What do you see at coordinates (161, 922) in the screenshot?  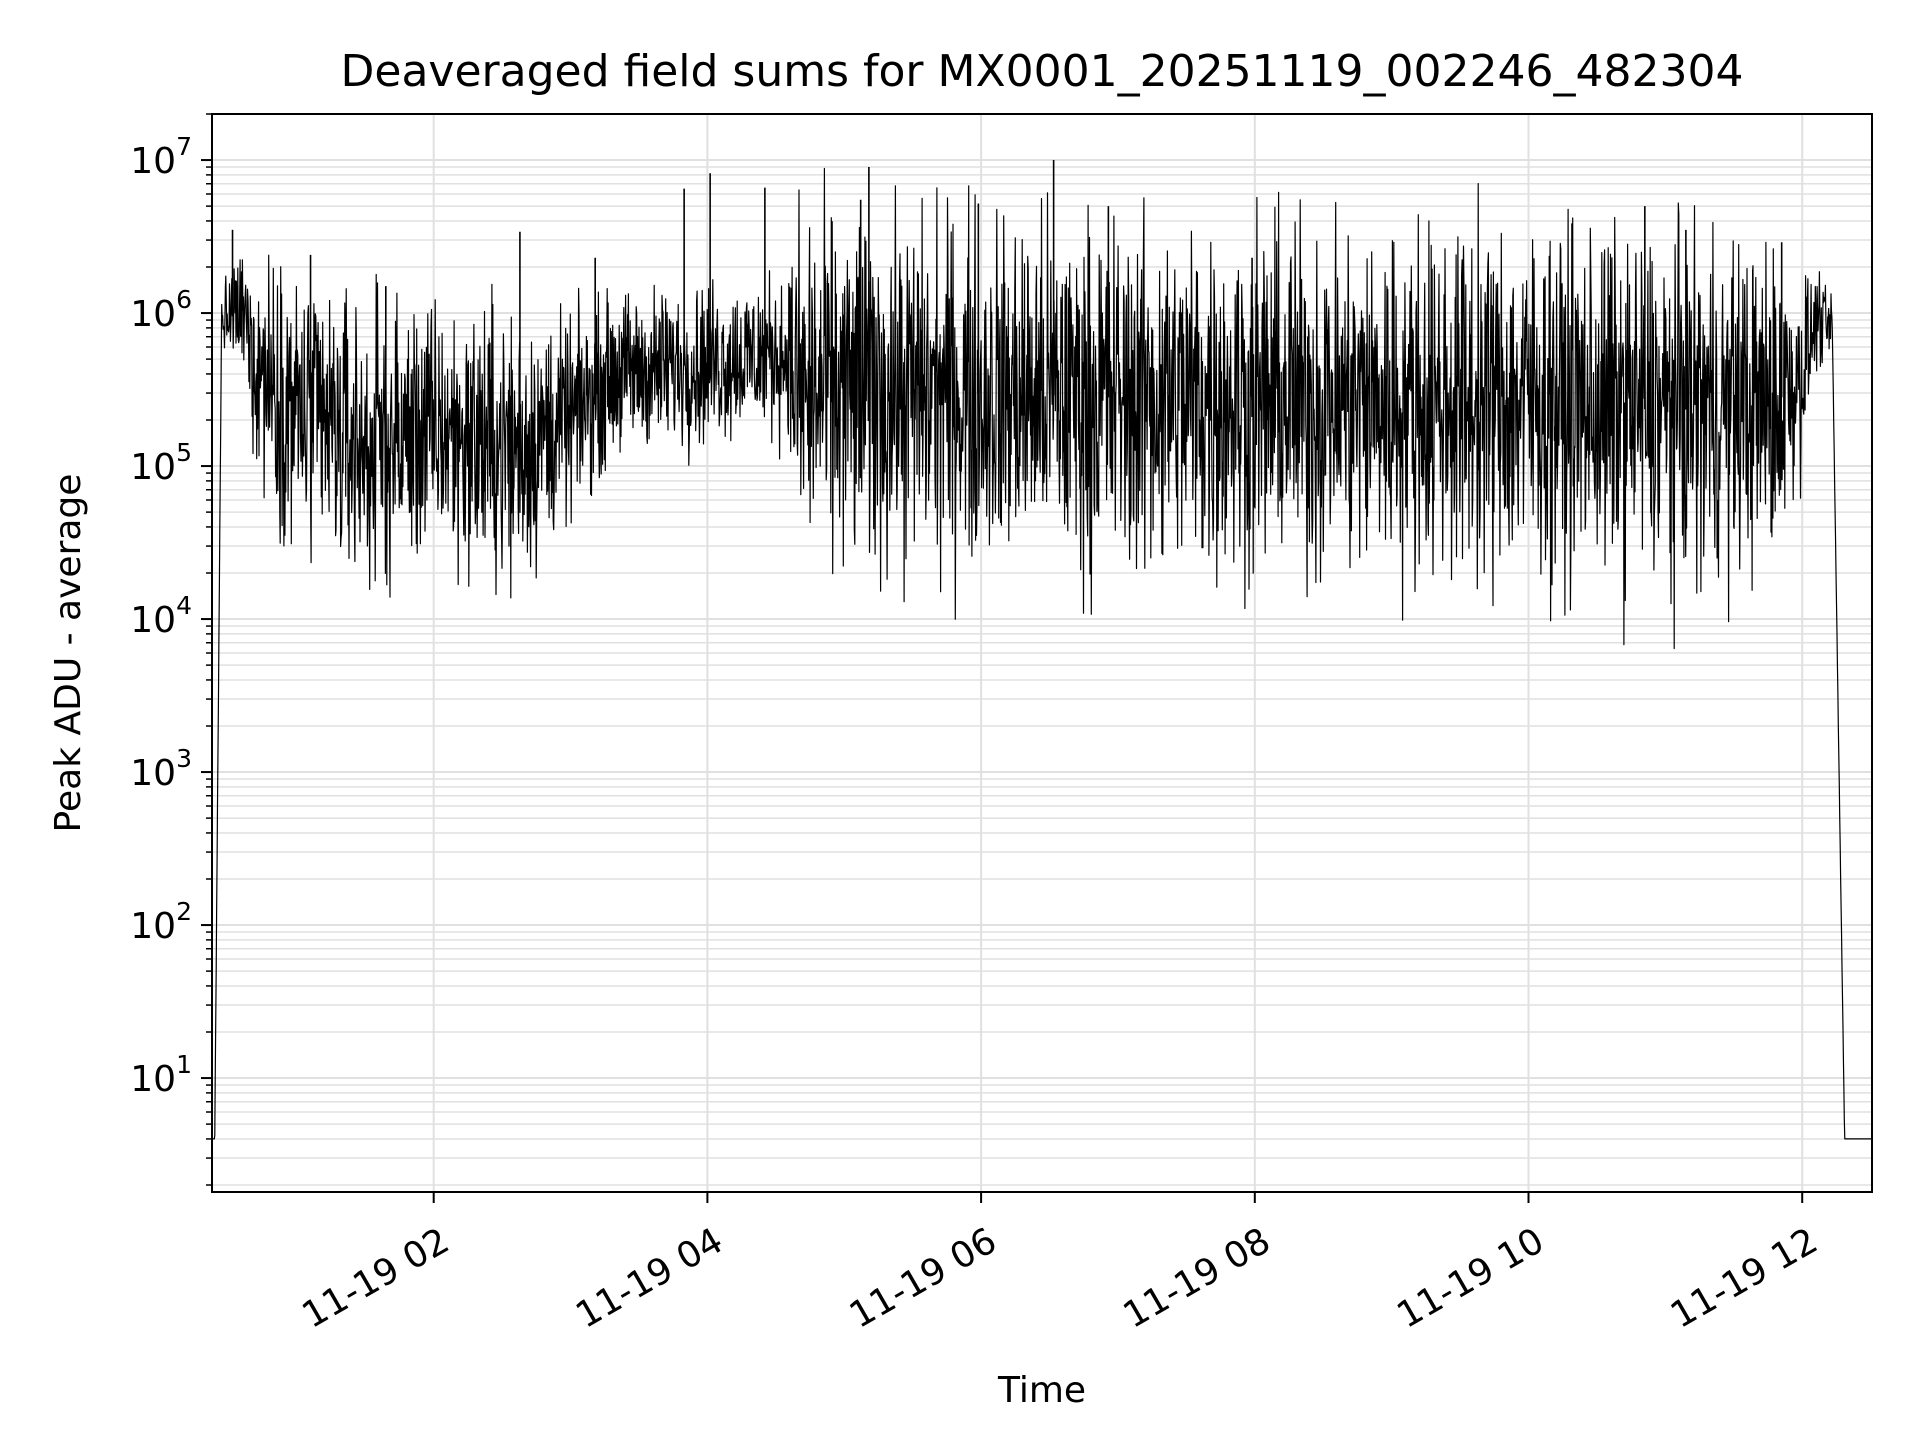 I see `y-tick-label: 10²` at bounding box center [161, 922].